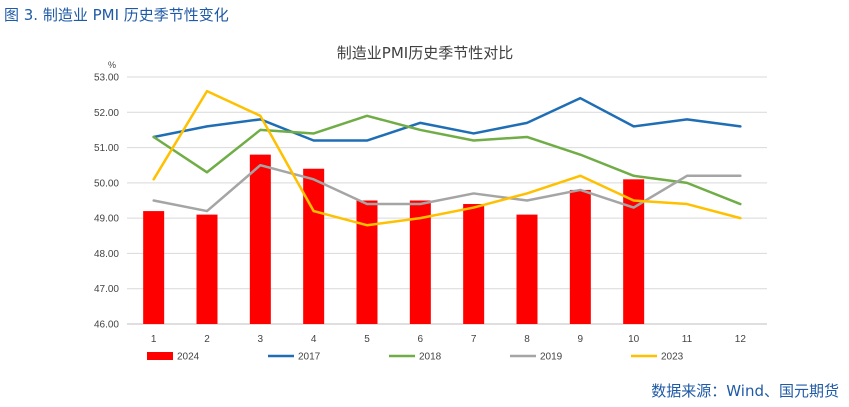 Image resolution: width=849 pixels, height=407 pixels. I want to click on y-tick-label: 52.00, so click(106, 113).